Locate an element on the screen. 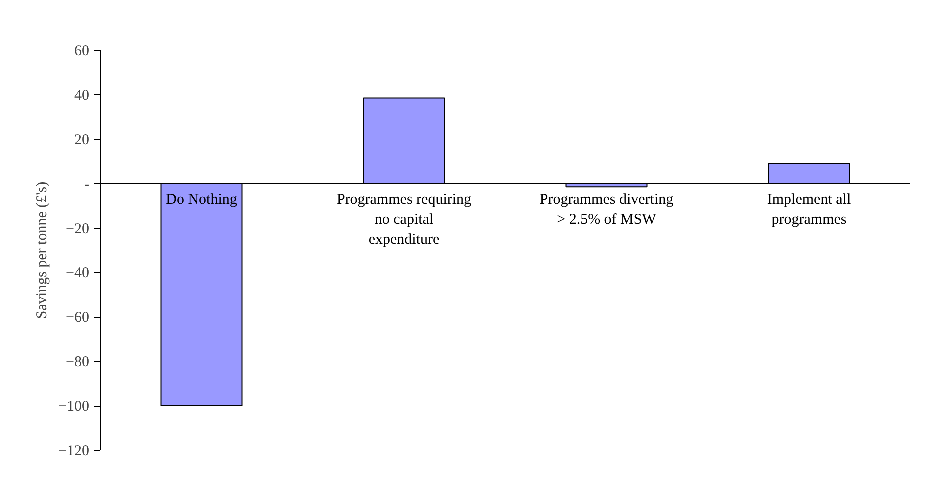 This screenshot has height=491, width=936. y-tick-label: −100 is located at coordinates (74, 407).